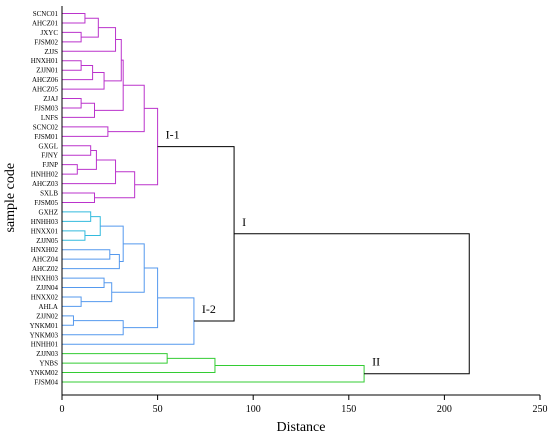 Image resolution: width=550 pixels, height=436 pixels. What do you see at coordinates (45, 279) in the screenshot?
I see `leaf-label: HNXH03` at bounding box center [45, 279].